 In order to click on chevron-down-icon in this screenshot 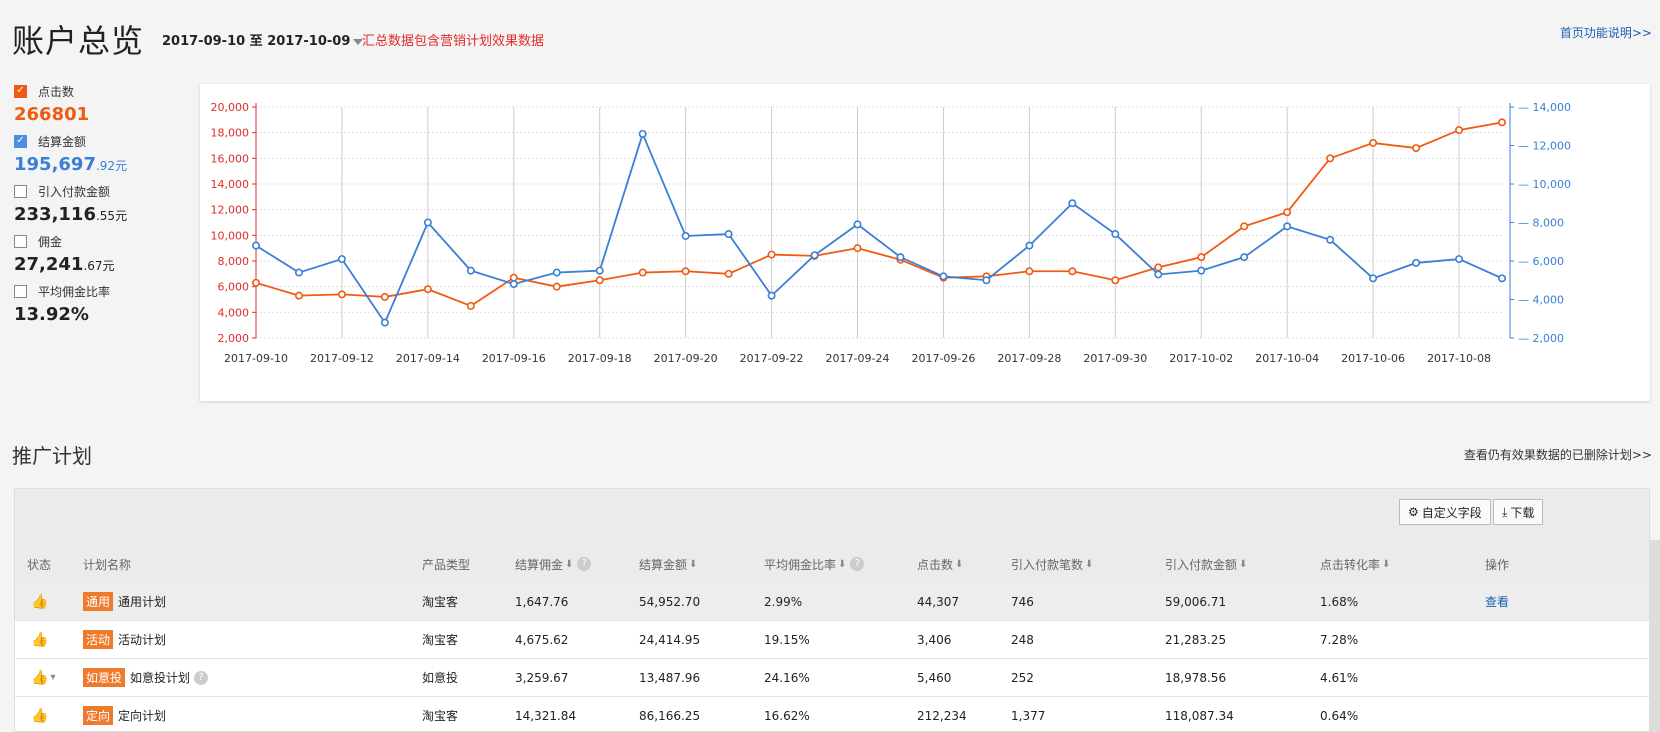, I will do `click(358, 41)`.